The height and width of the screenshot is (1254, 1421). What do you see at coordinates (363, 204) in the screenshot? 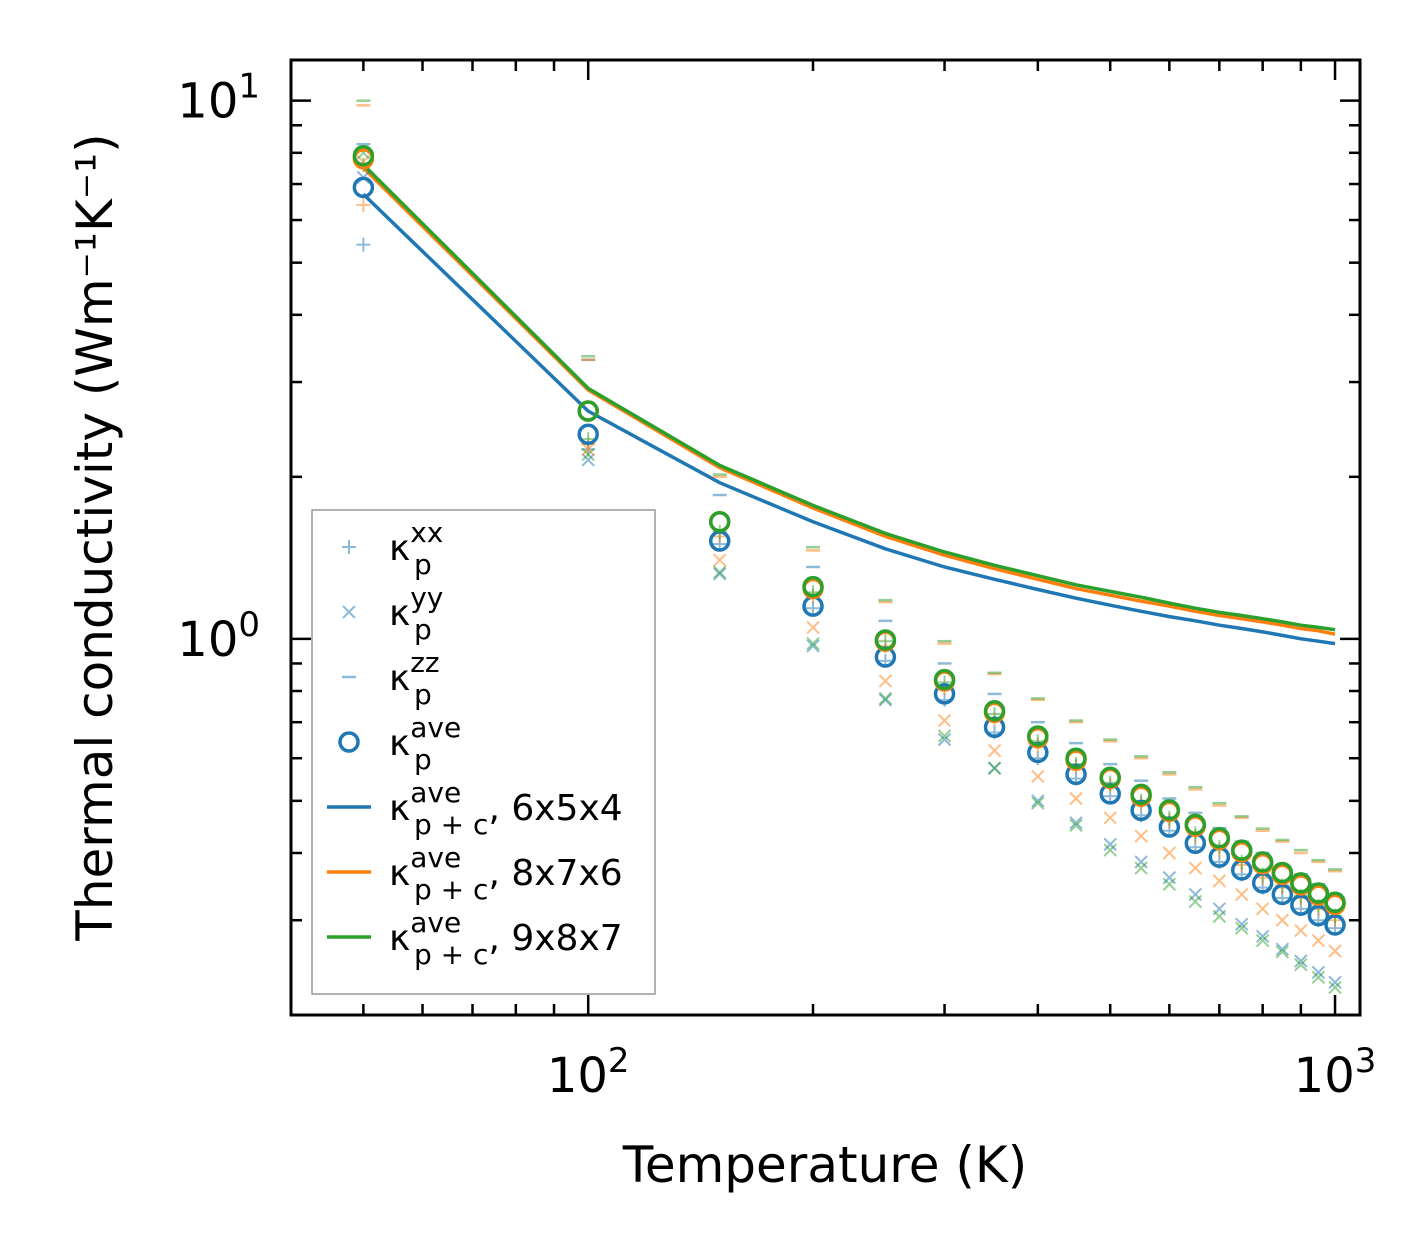
I see `marker-xx-8x7x6` at bounding box center [363, 204].